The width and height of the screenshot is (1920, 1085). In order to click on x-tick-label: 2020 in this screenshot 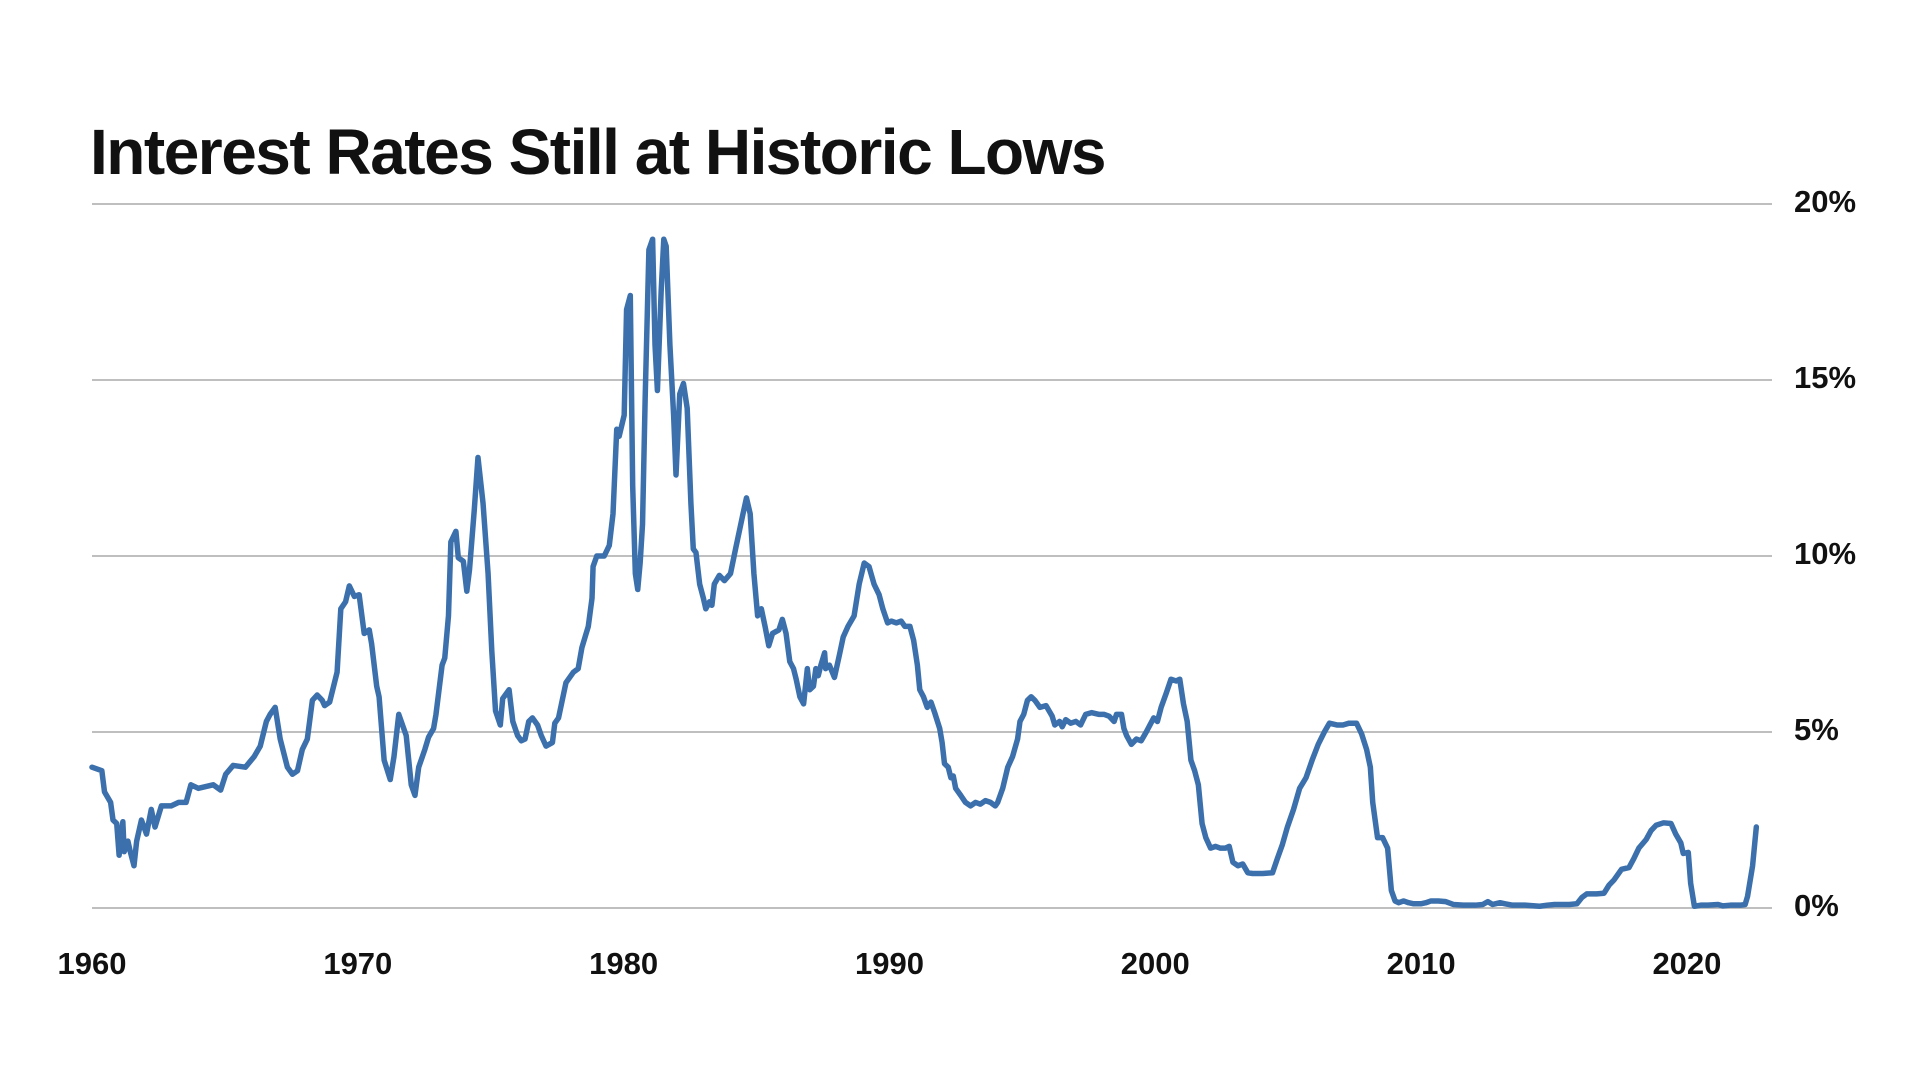, I will do `click(1686, 963)`.